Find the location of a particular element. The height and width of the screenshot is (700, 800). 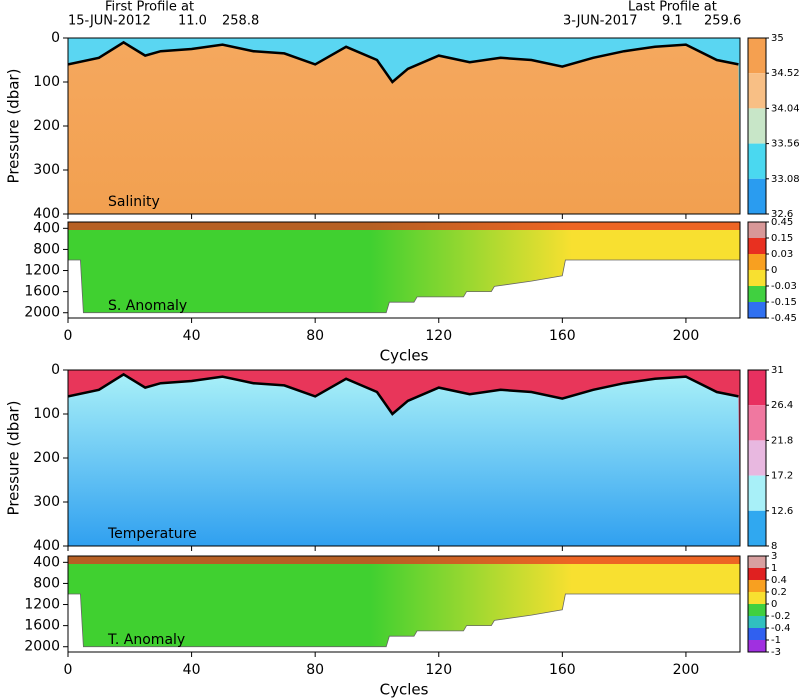

colorbar-label: 33.56 is located at coordinates (785, 144).